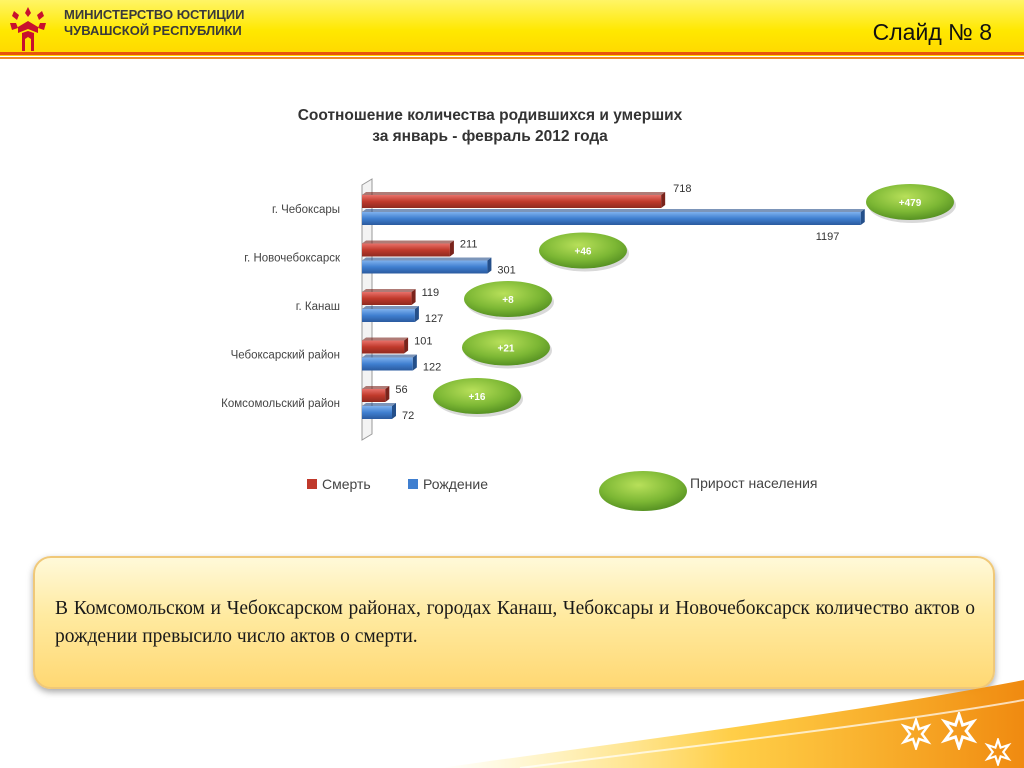  Describe the element at coordinates (432, 368) in the screenshot. I see `birth-value-label: 122` at that location.